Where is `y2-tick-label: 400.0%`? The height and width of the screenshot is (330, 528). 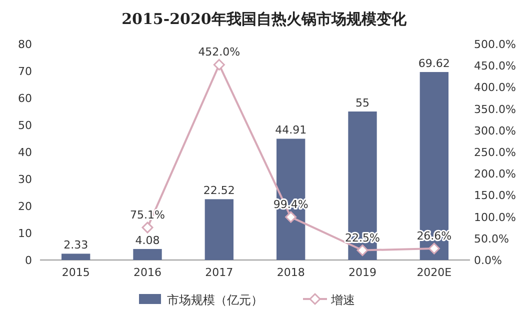
y2-tick-label: 400.0% is located at coordinates (495, 87).